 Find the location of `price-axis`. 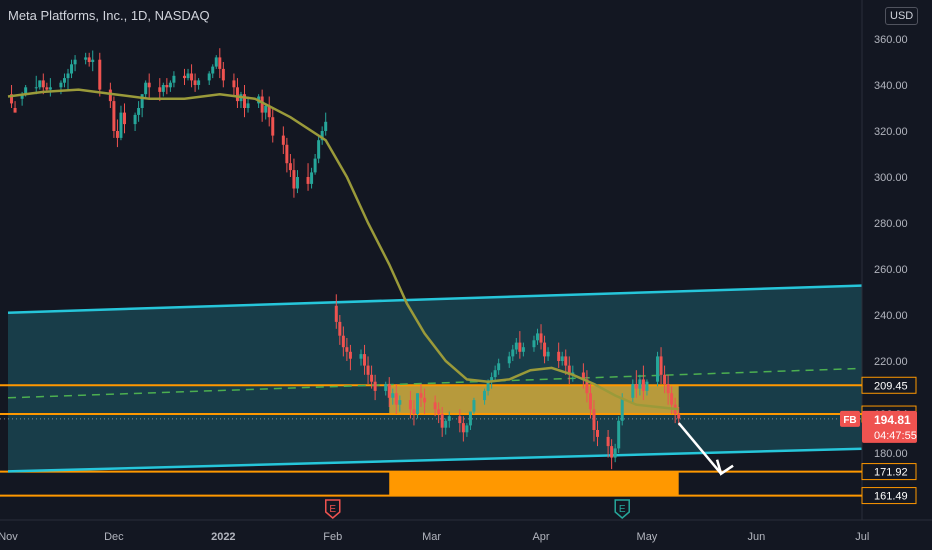

price-axis is located at coordinates (897, 275).